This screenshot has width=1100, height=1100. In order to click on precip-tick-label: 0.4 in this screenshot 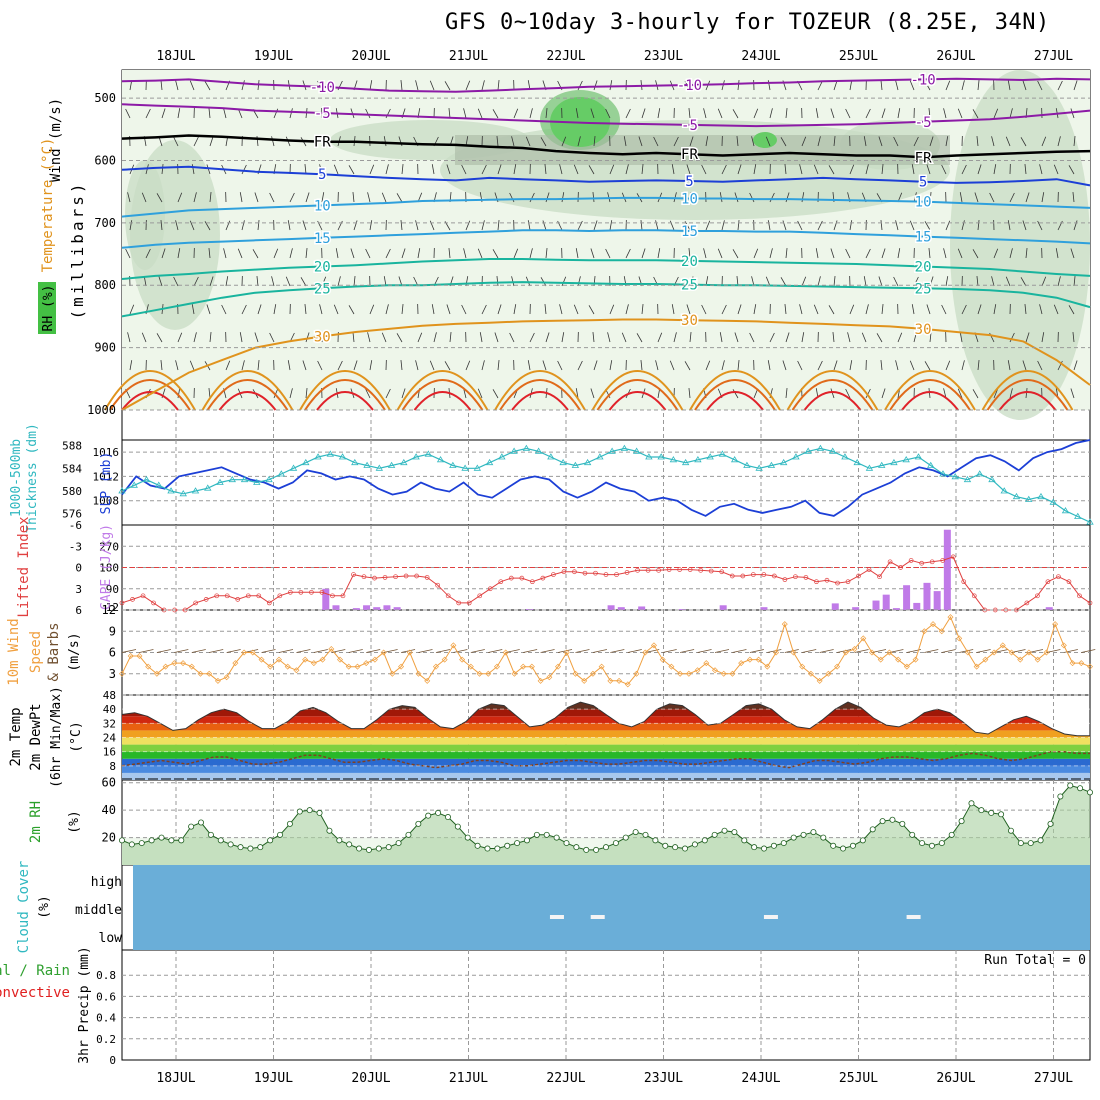, I will do `click(106, 1018)`.